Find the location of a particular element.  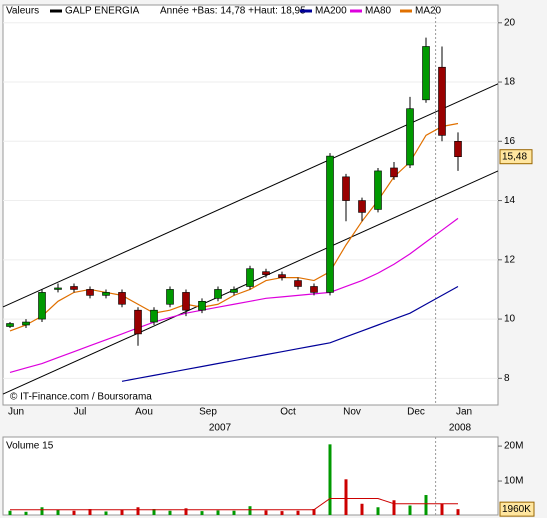

y-tick-label: 8 is located at coordinates (507, 378).